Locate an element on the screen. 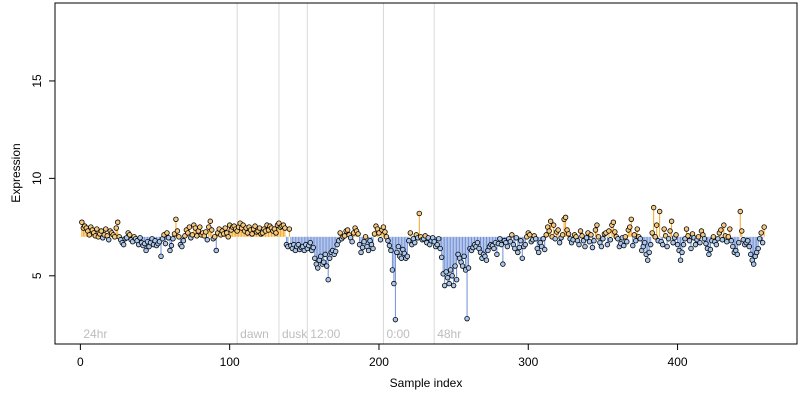 This screenshot has width=800, height=405. x-axis: 0 100 200 300 400 is located at coordinates (382, 356).